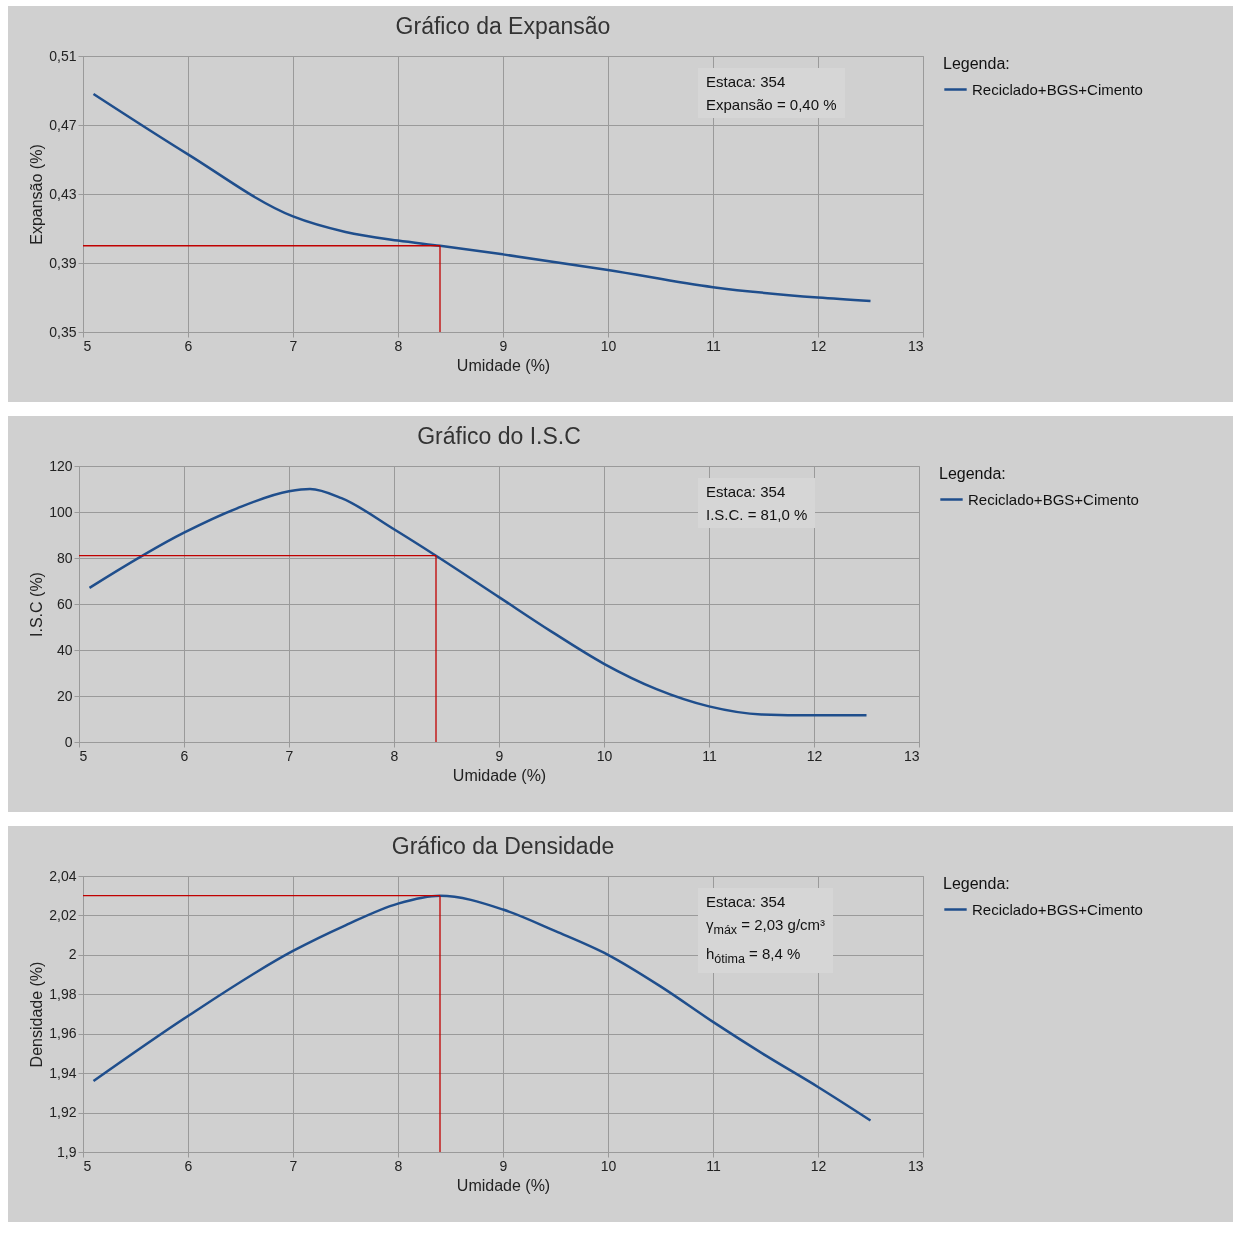  I want to click on y-tick-label: 1,98, so click(63, 993).